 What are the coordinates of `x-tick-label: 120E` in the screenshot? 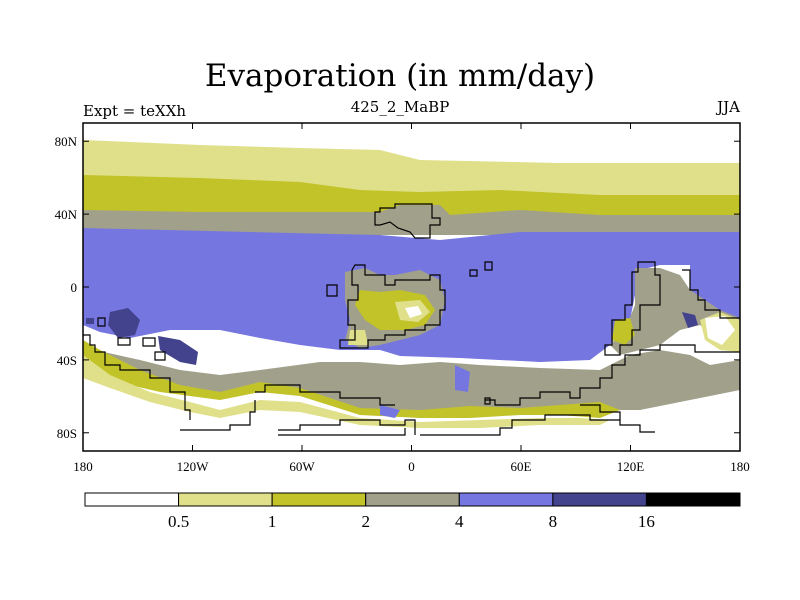 It's located at (631, 466).